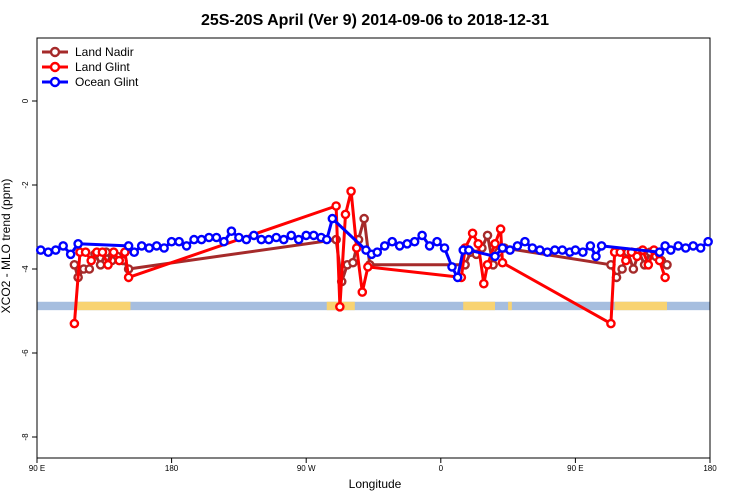 The width and height of the screenshot is (750, 500). Describe the element at coordinates (25, 269) in the screenshot. I see `y-tick-label: -4` at that location.